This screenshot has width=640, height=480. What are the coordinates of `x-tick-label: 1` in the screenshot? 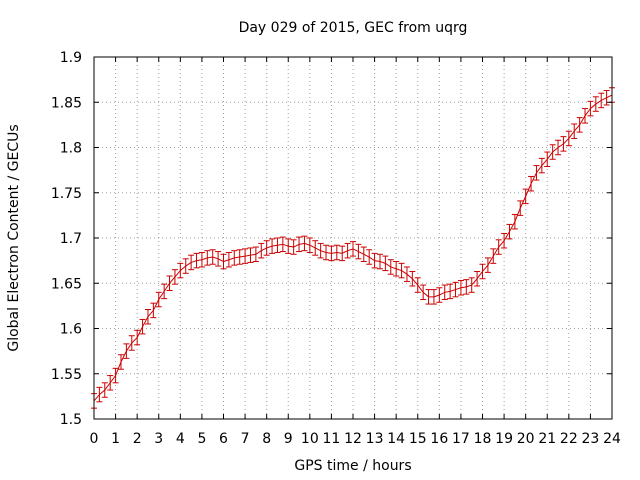 It's located at (115, 439).